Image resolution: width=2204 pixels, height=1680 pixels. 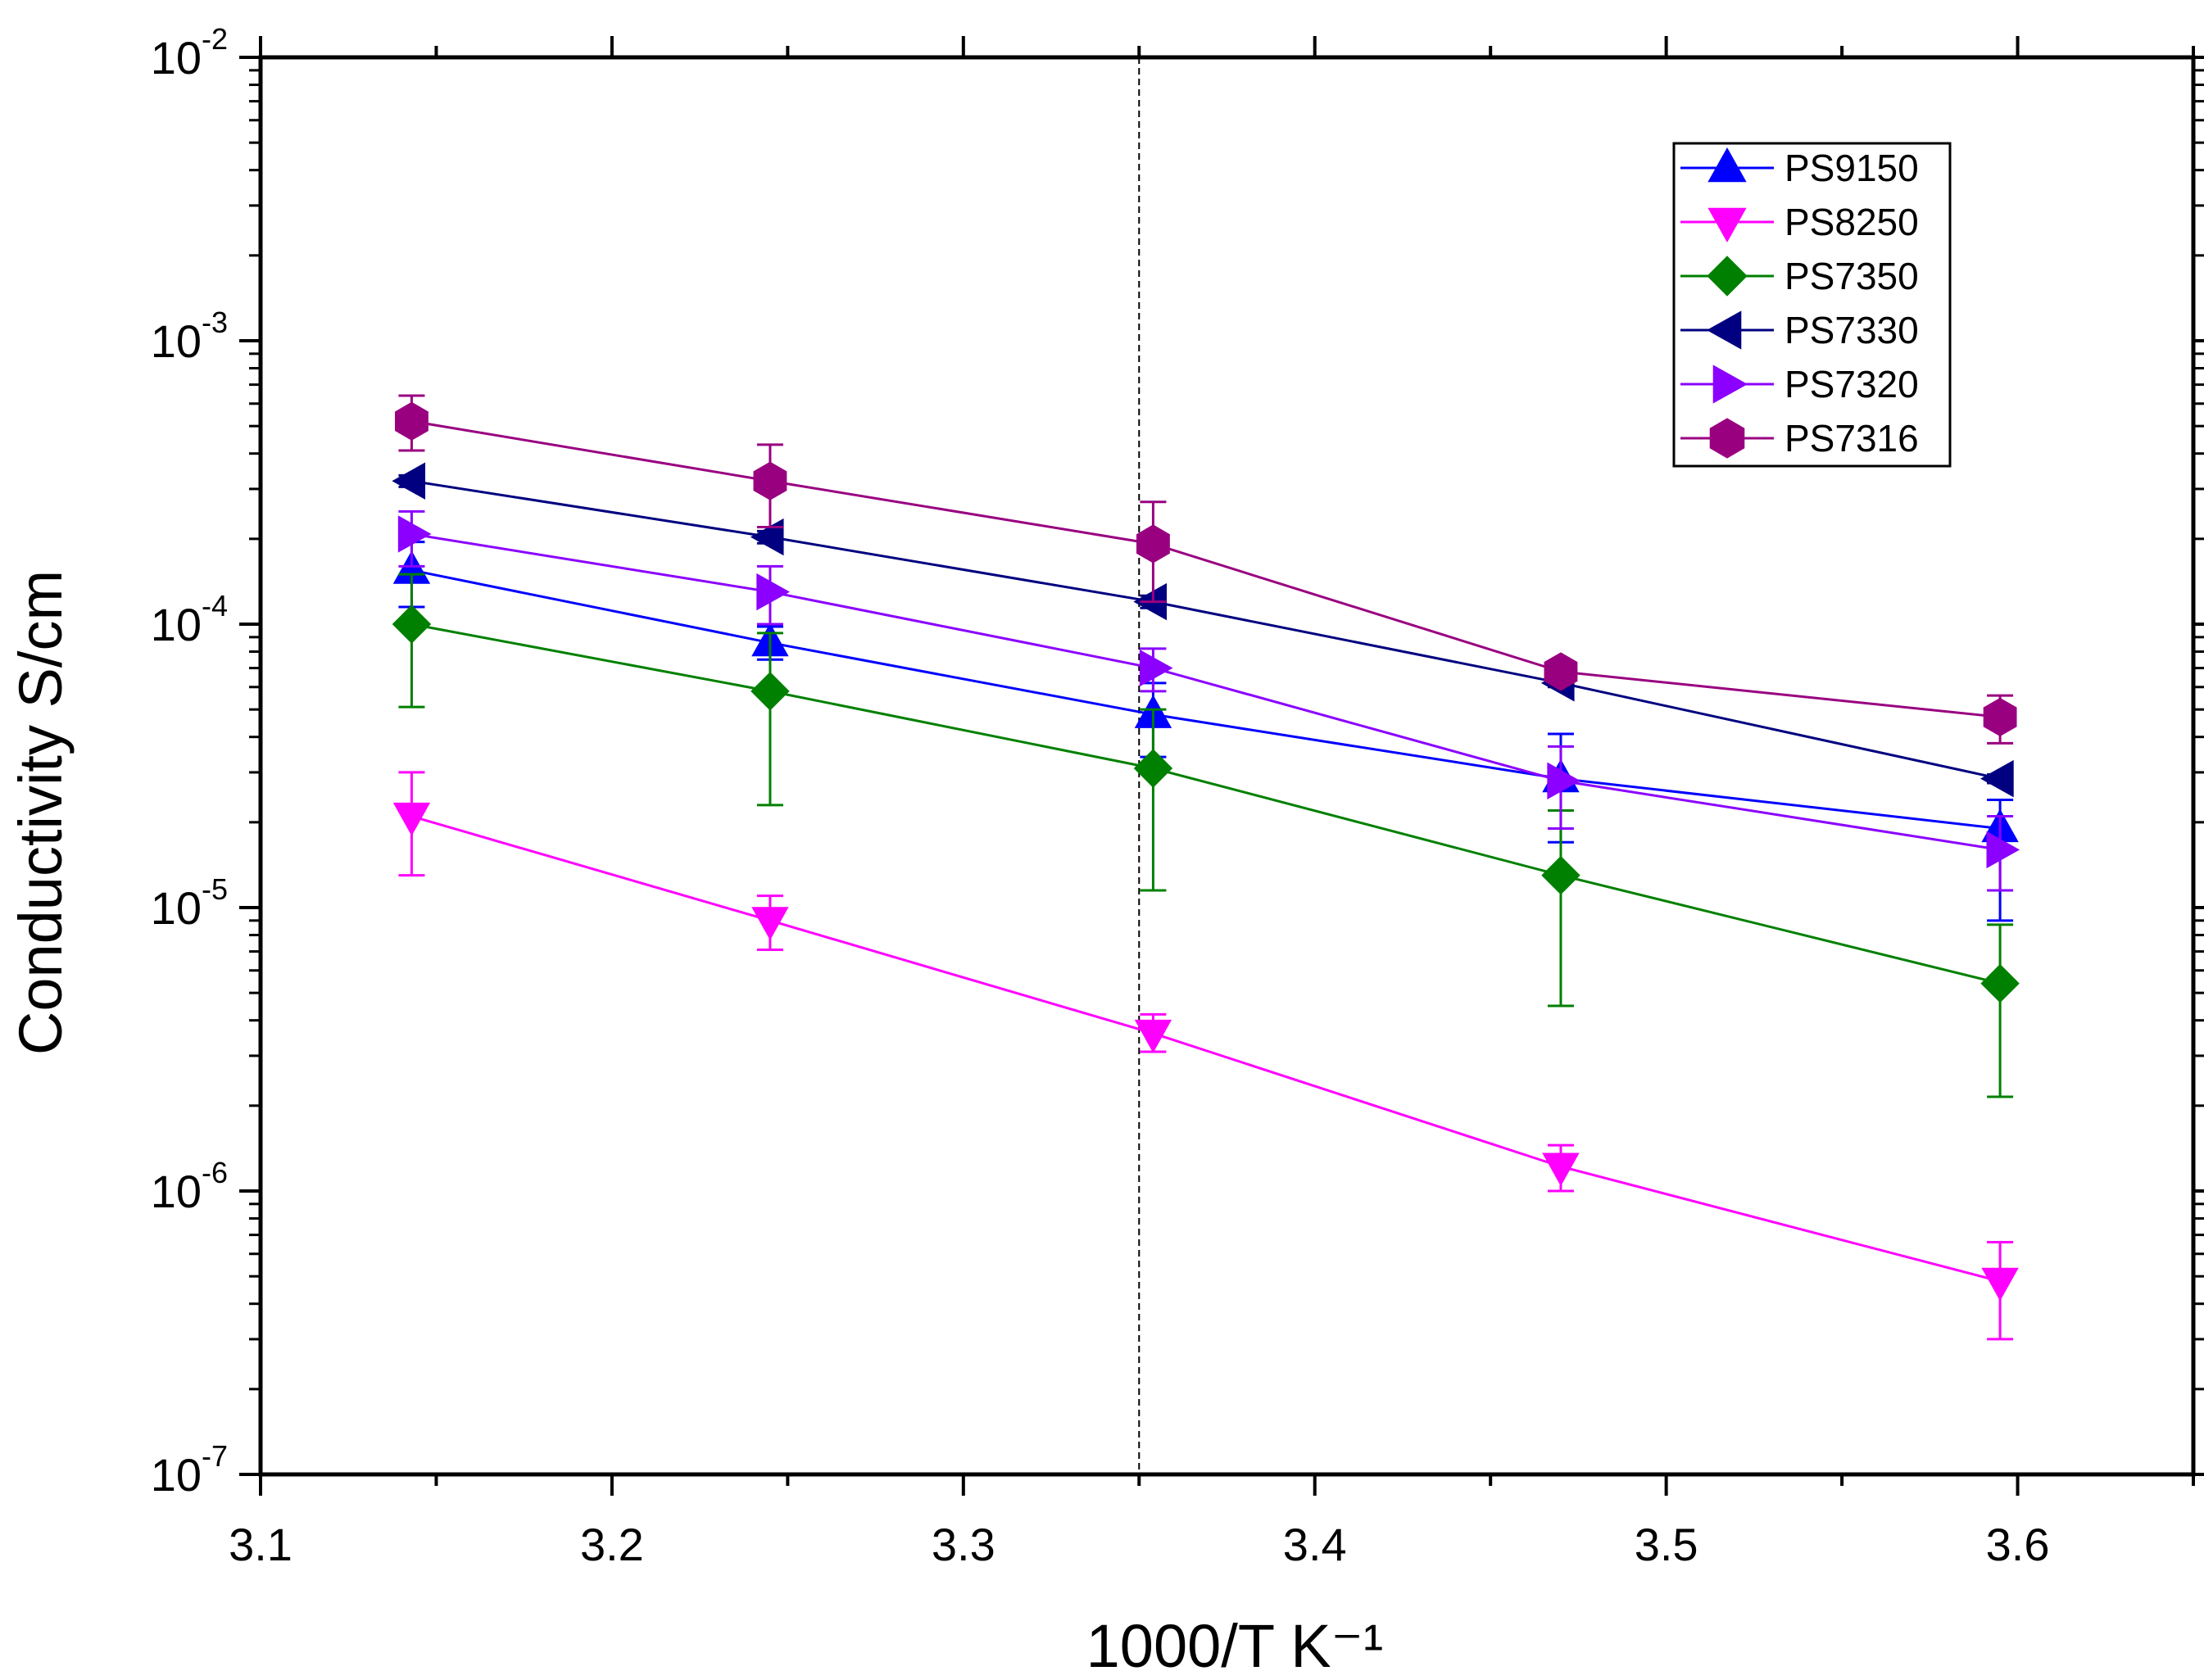 I want to click on x-axis-title: 1000/T K⁻¹, so click(x=1235, y=1646).